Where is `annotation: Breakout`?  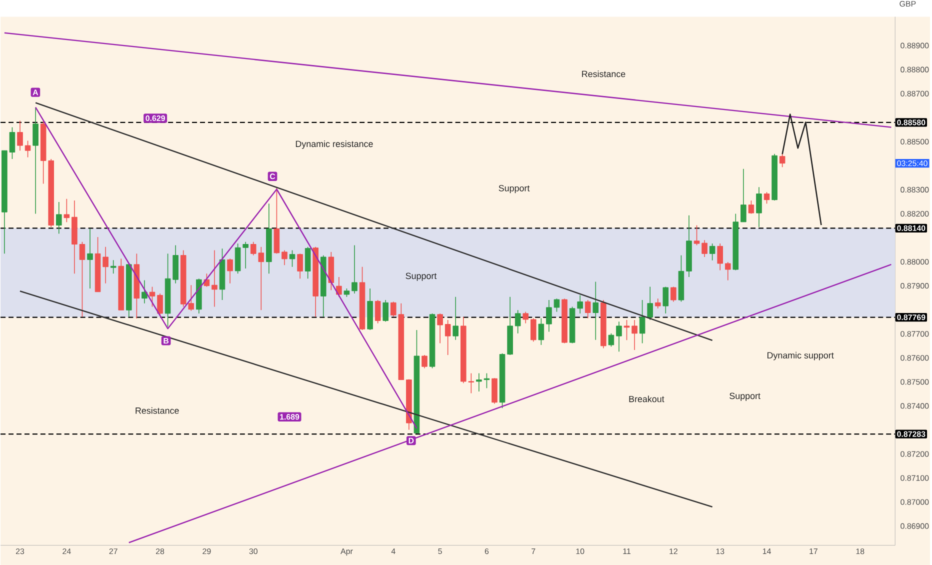
annotation: Breakout is located at coordinates (646, 398).